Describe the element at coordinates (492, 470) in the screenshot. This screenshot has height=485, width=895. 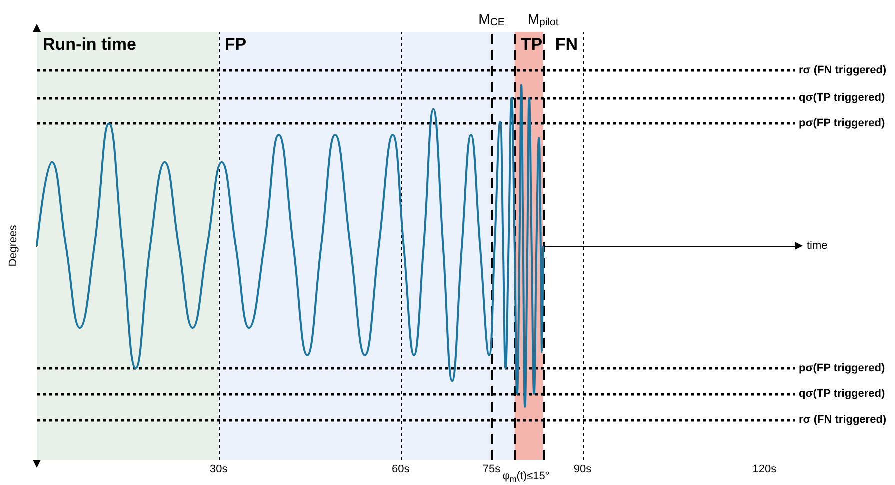
I see `x-tick-label: 75s` at that location.